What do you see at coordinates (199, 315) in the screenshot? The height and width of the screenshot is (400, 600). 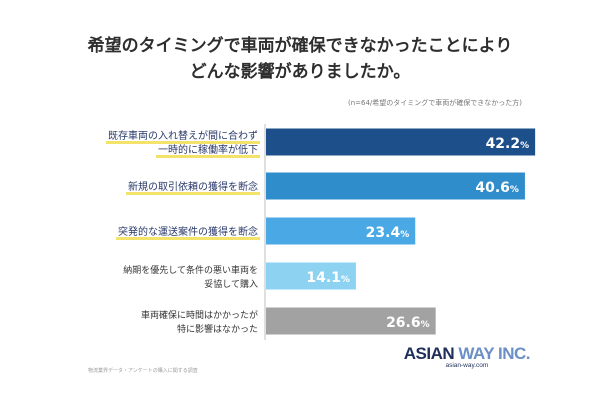 I see `category-label: 車両確保に時間はかかったが` at bounding box center [199, 315].